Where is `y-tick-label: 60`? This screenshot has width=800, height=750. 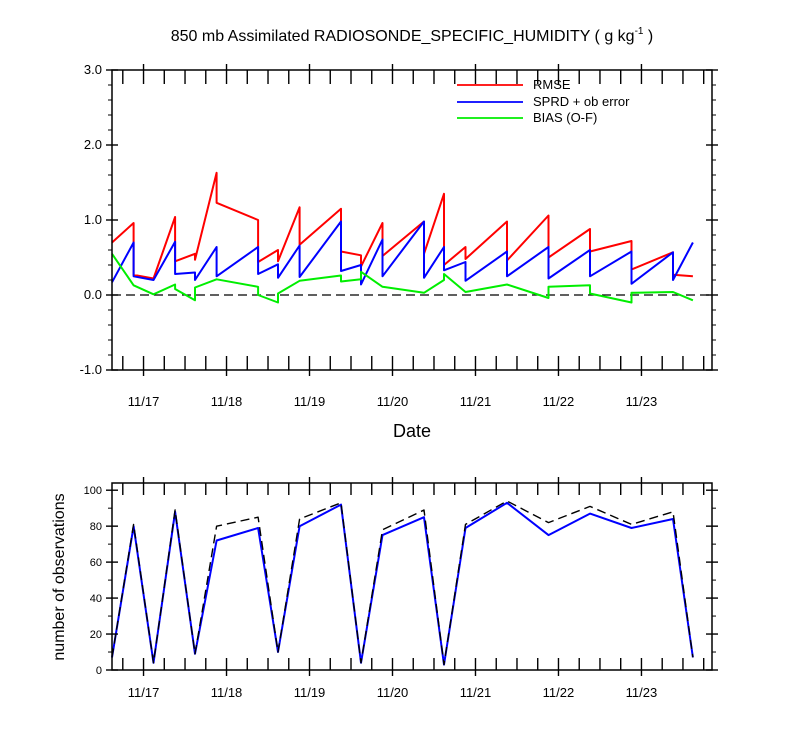 y-tick-label: 60 is located at coordinates (96, 563).